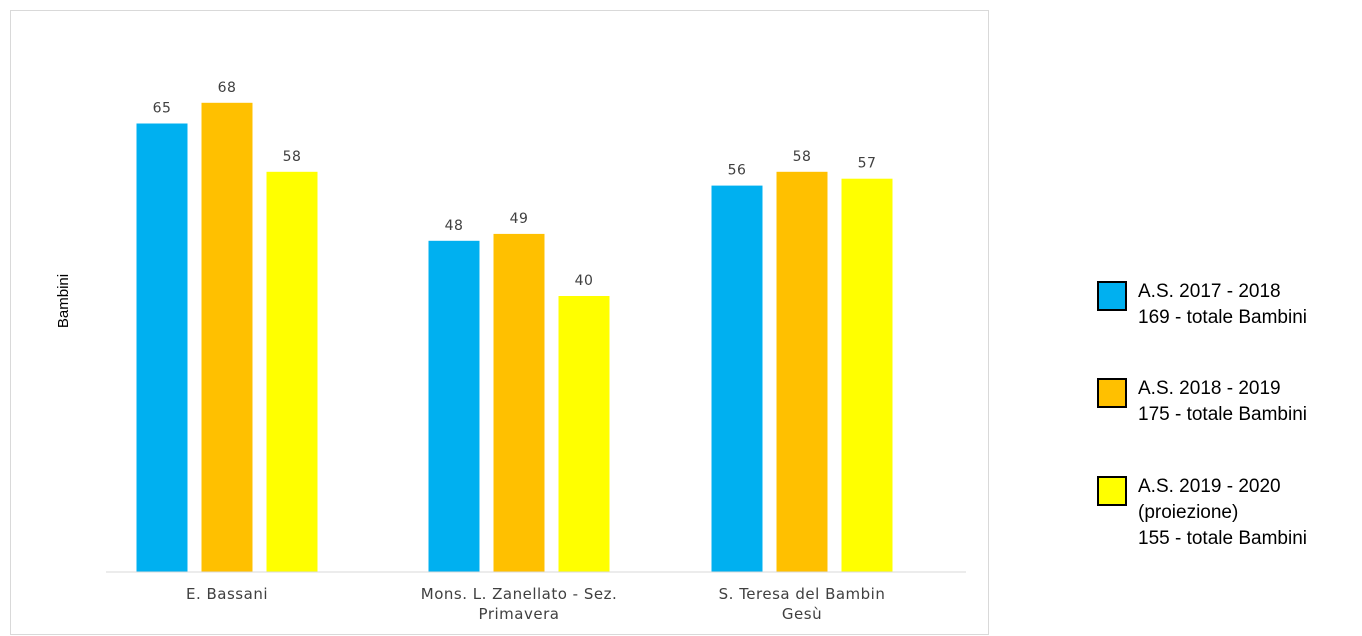 This screenshot has width=1362, height=636. What do you see at coordinates (1188, 512) in the screenshot?
I see `legend-series-note: (proiezione)` at bounding box center [1188, 512].